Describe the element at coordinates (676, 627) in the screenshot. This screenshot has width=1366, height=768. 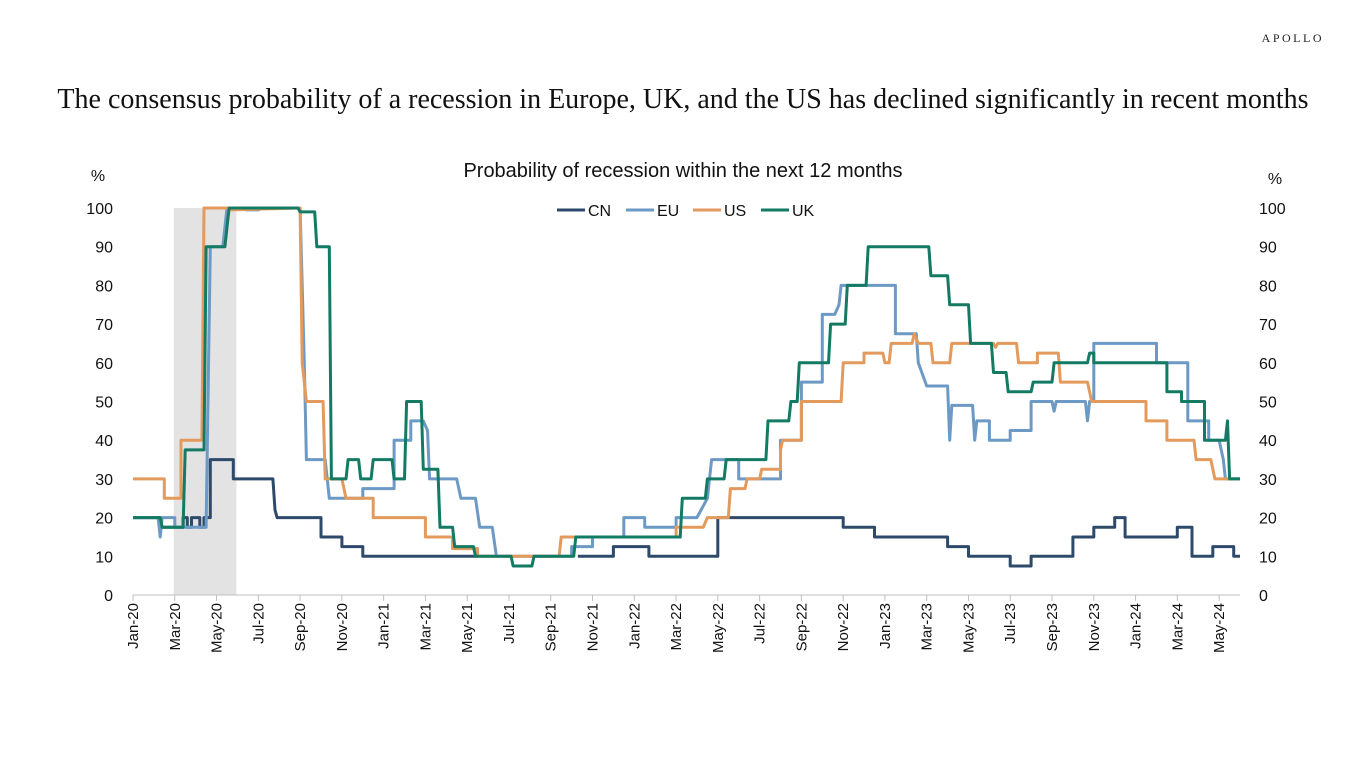
I see `x-tick-label: Mar-22` at that location.